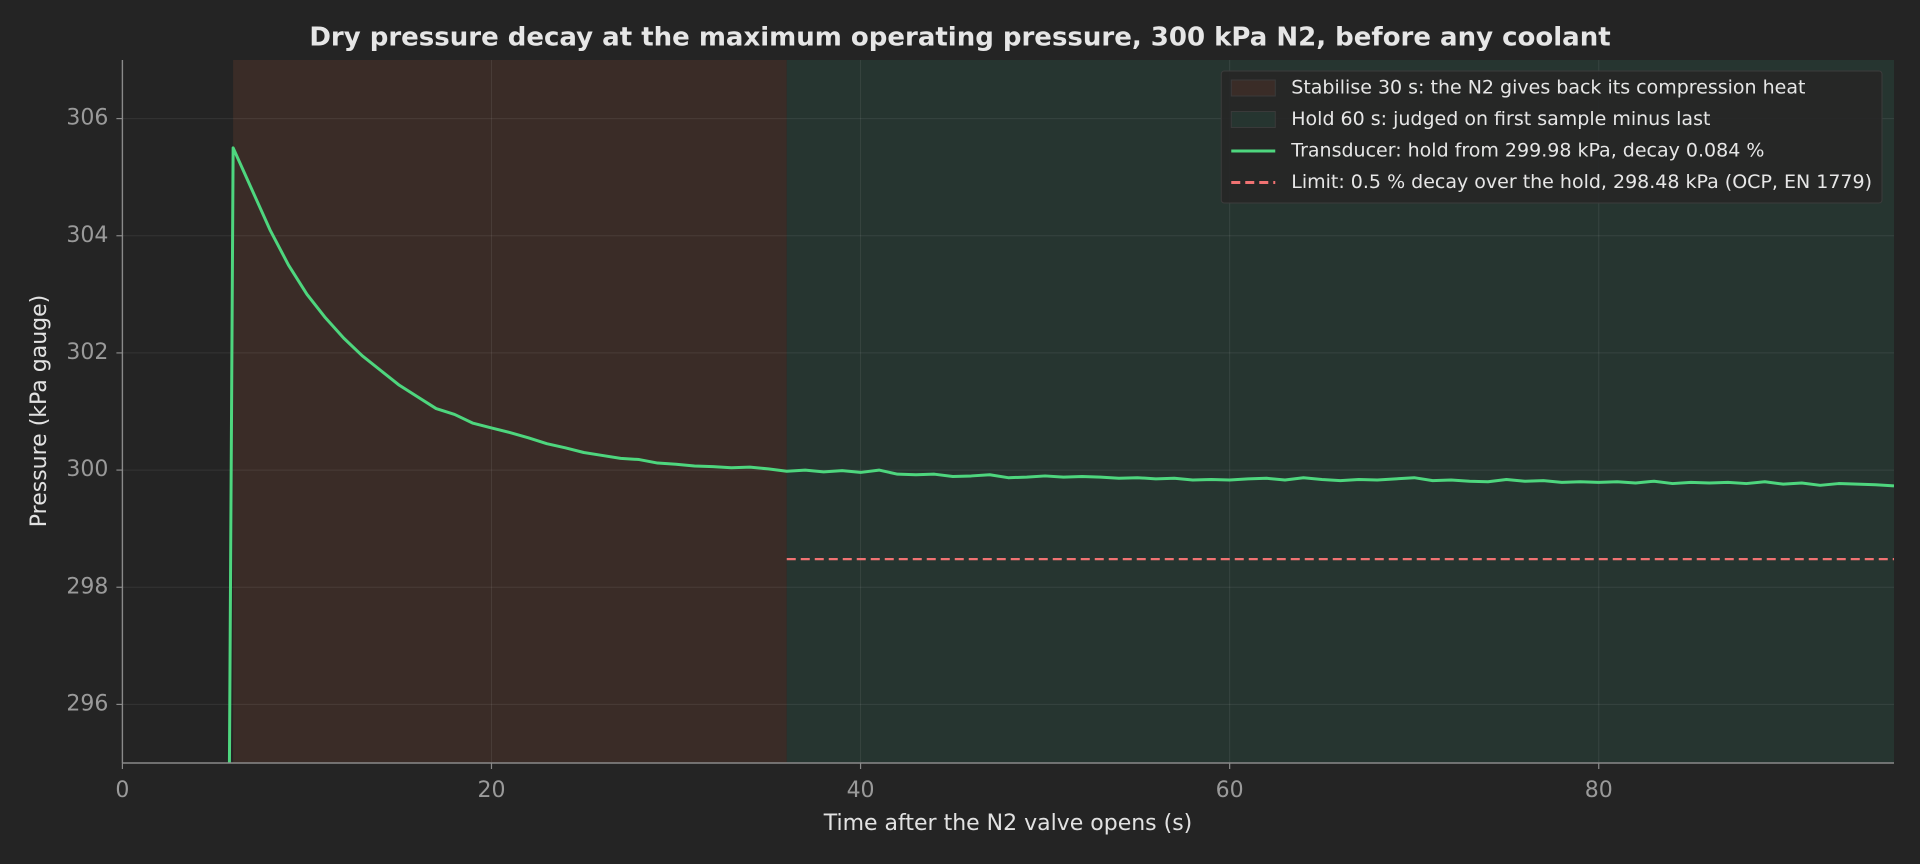 Image resolution: width=1920 pixels, height=864 pixels. Describe the element at coordinates (1008, 823) in the screenshot. I see `x-axis-label: Time after the N2 valve opens (s)` at that location.